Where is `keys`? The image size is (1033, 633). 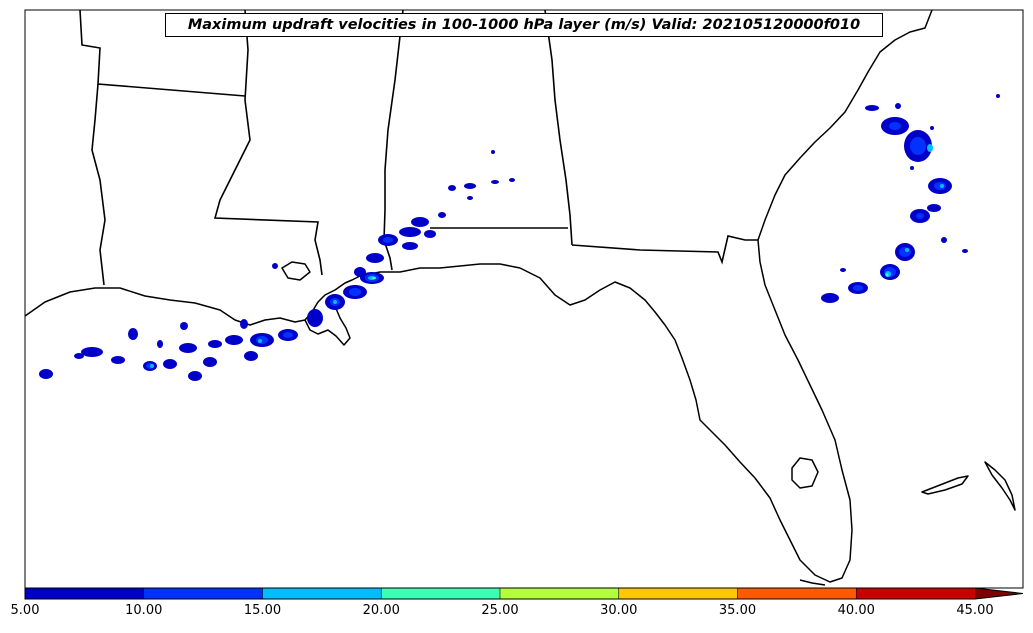 keys is located at coordinates (812, 582).